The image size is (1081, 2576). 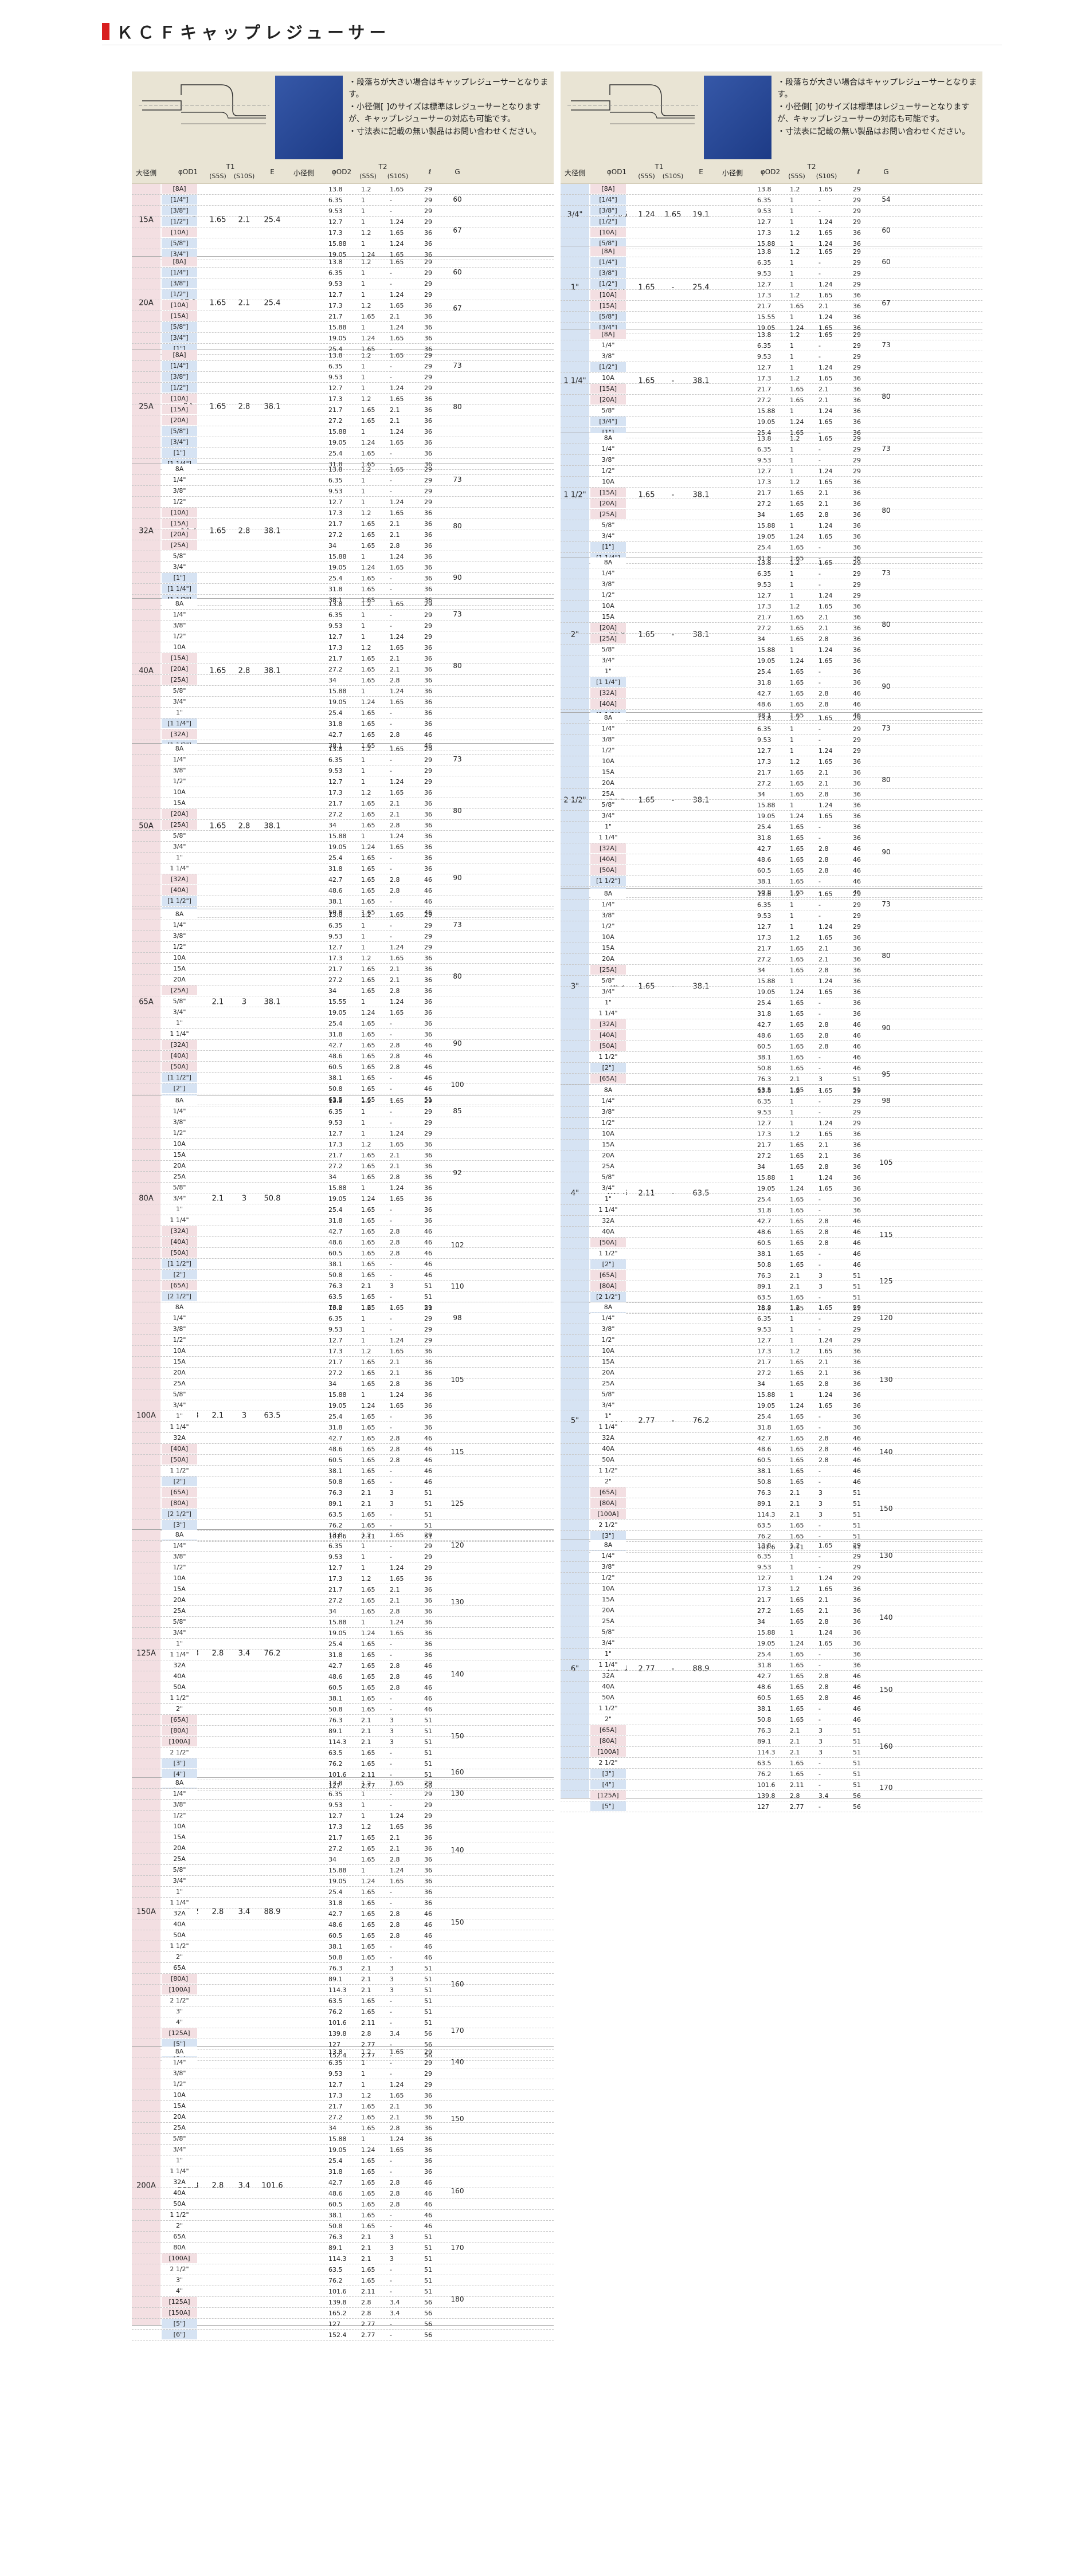 I want to click on table-row: 8A 13.8 1.2 1.65 29, so click(x=343, y=604).